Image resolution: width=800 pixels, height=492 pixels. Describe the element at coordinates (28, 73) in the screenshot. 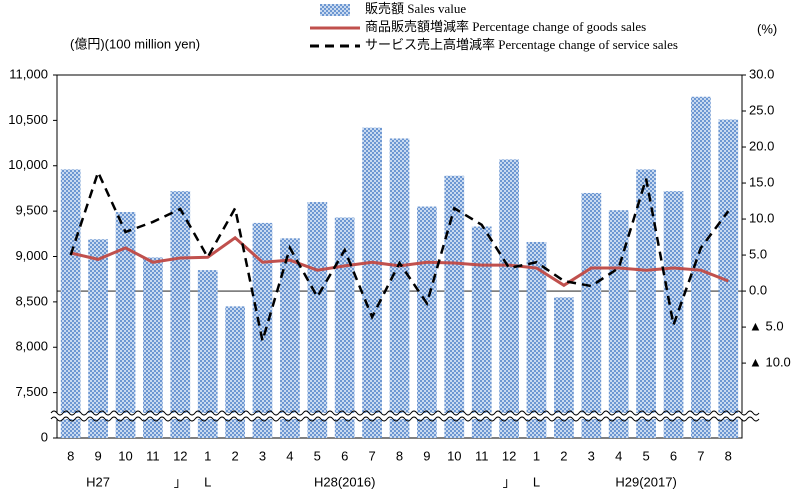

I see `y-tick-label: 11,000` at that location.